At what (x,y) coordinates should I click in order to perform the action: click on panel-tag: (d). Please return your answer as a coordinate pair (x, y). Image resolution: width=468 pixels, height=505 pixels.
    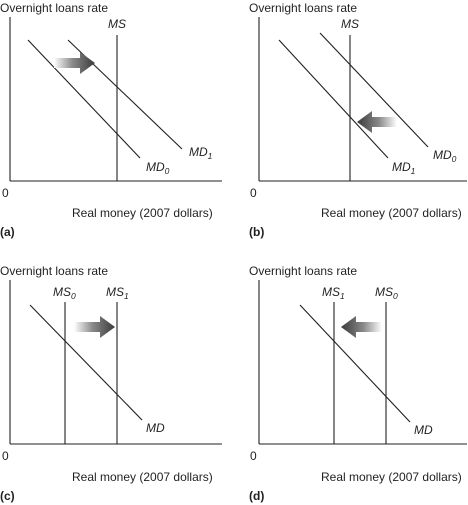
    Looking at the image, I should click on (256, 496).